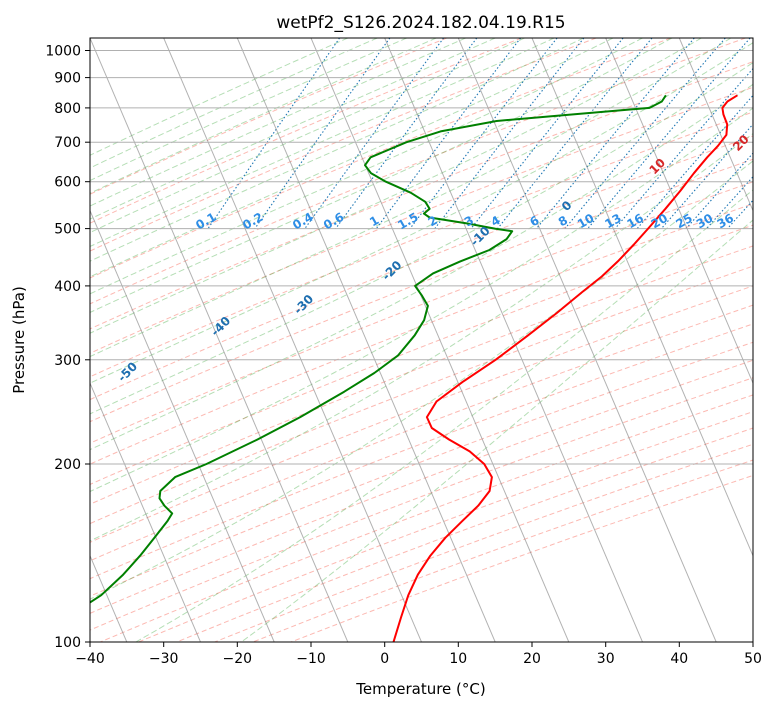 The height and width of the screenshot is (708, 775). I want to click on dry-adiabat, so click(268, 116).